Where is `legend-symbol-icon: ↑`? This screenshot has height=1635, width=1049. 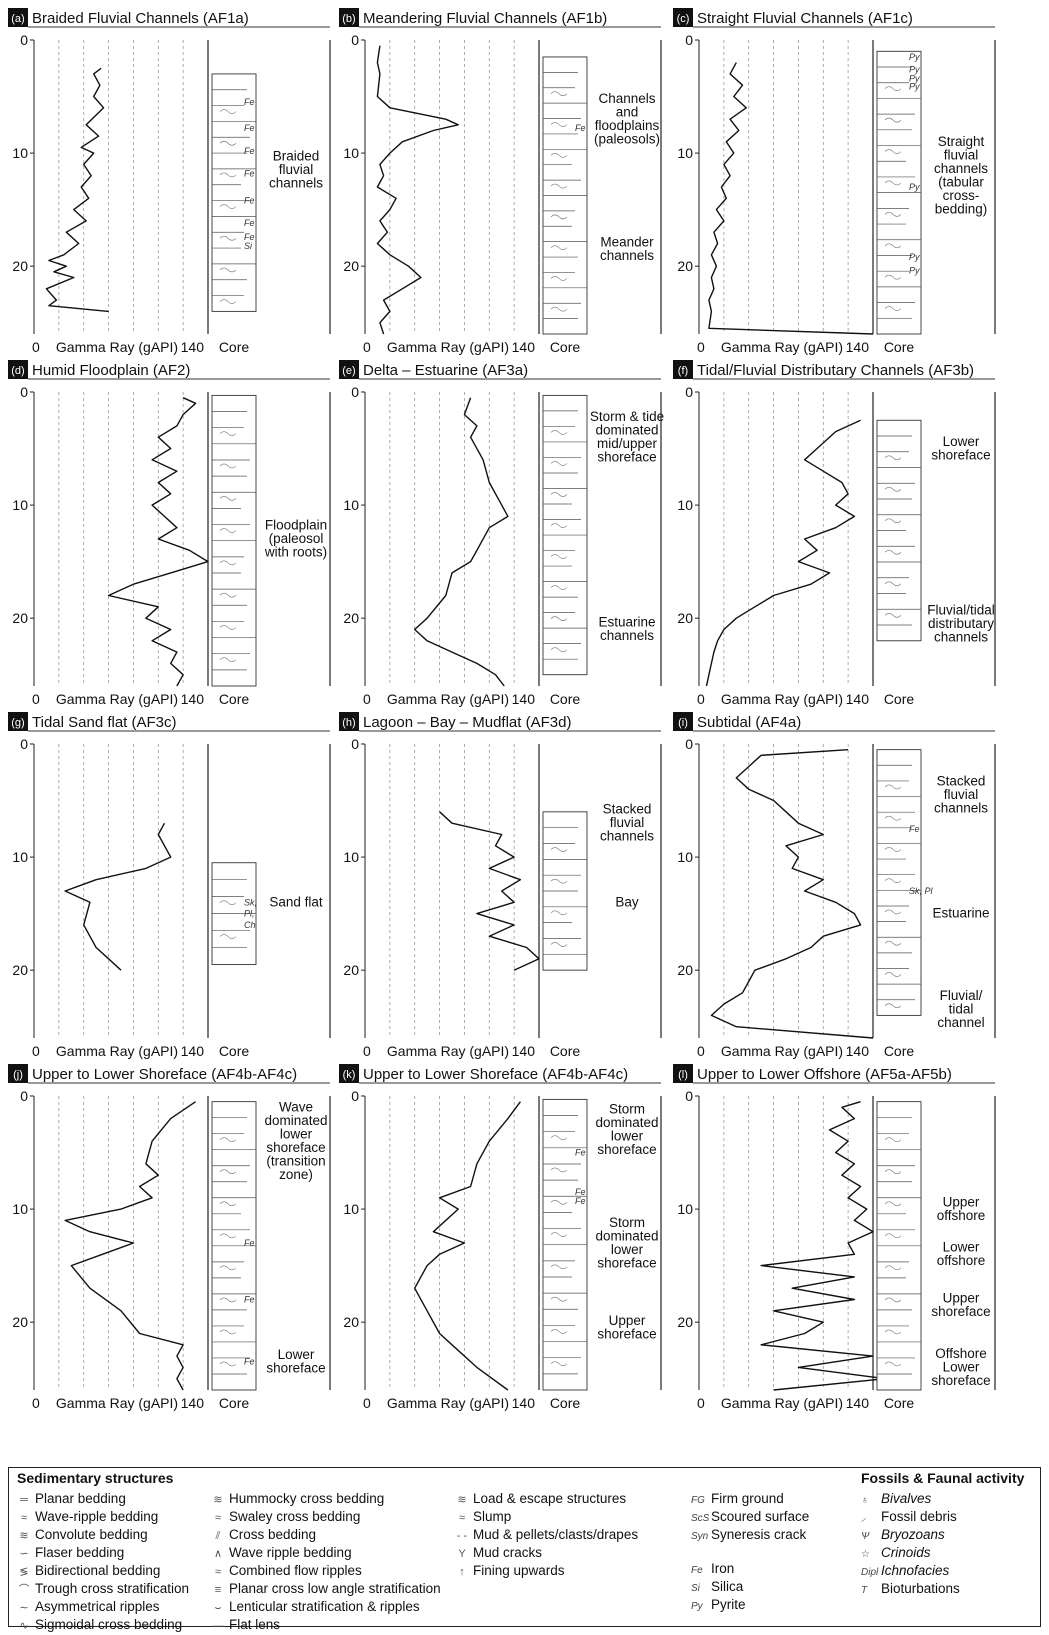
legend-symbol-icon: ↑ is located at coordinates (462, 1572).